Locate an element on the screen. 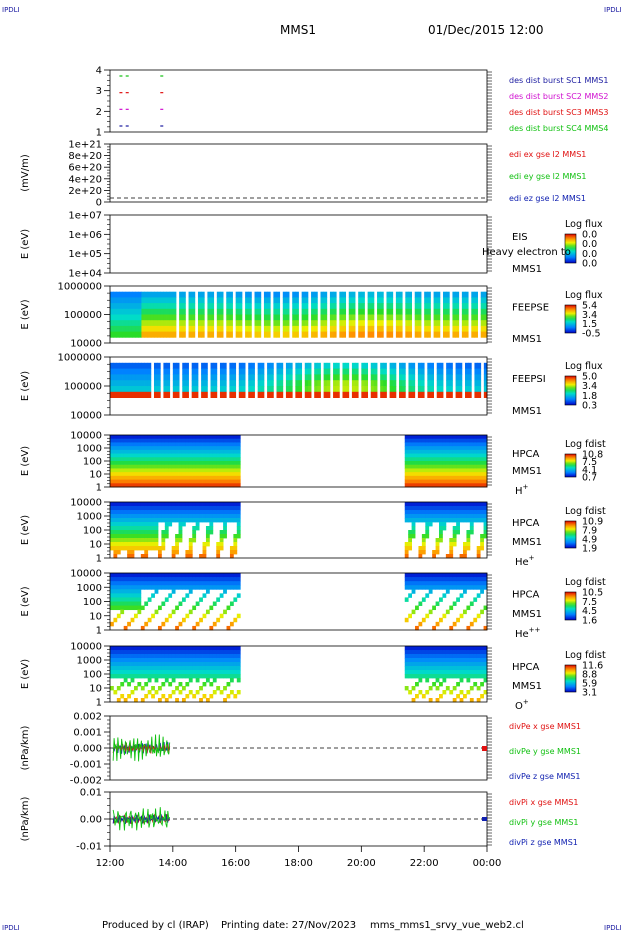 The image size is (630, 934). y-tick-label: 3 is located at coordinates (99, 91).